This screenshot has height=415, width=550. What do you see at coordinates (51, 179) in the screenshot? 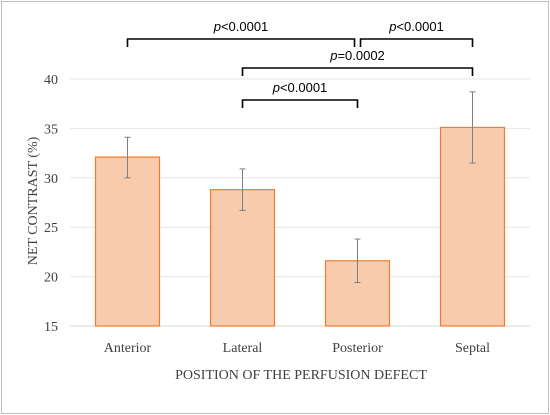
I see `y-tick-label: 30` at bounding box center [51, 179].